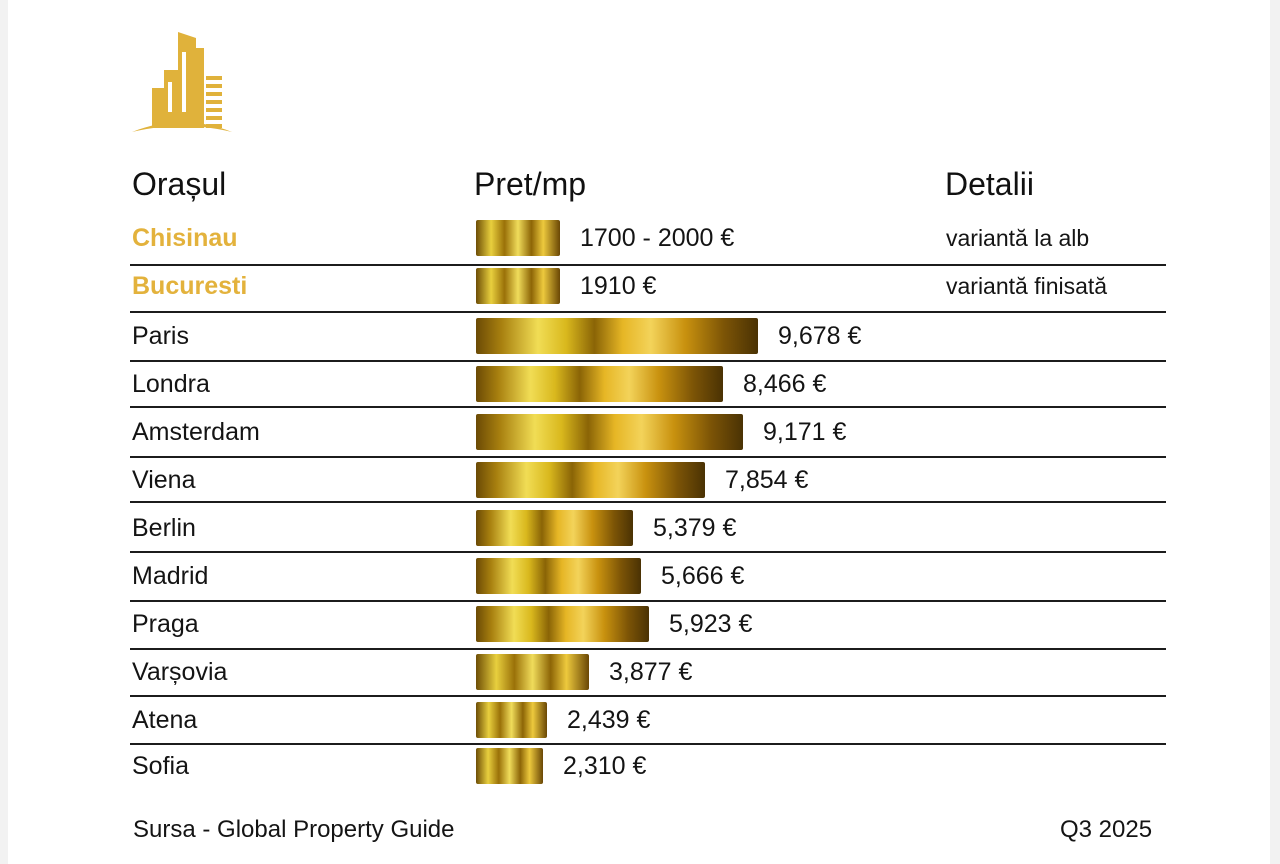 The width and height of the screenshot is (1280, 864). What do you see at coordinates (648, 530) in the screenshot?
I see `table-row: Berlin 5,379 €` at bounding box center [648, 530].